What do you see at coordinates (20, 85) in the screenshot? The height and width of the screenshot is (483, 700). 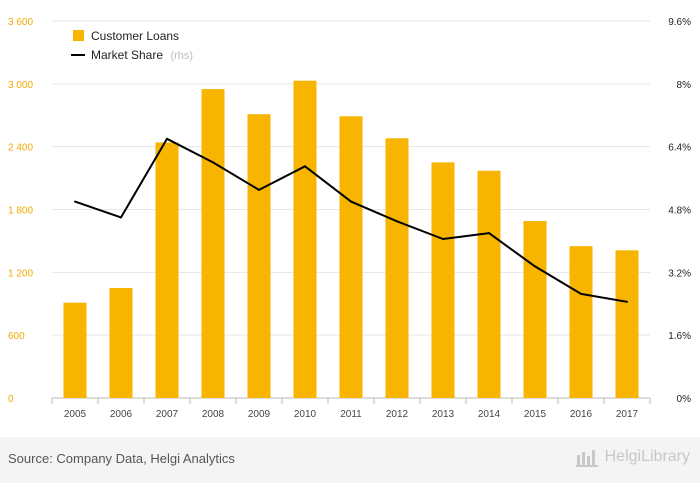 I see `left-tick-label: 3 000` at bounding box center [20, 85].